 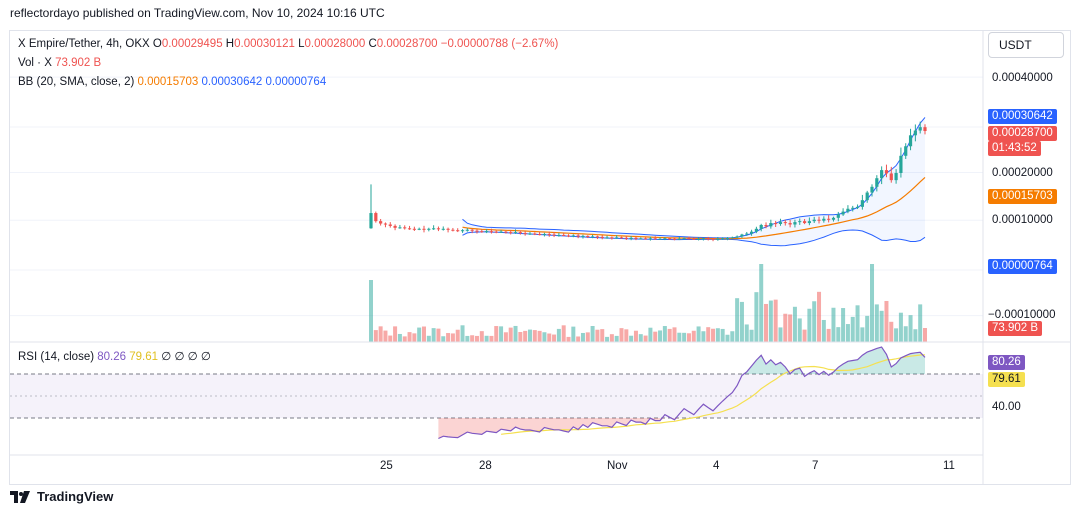 What do you see at coordinates (1022, 266) in the screenshot?
I see `bb-lower-badge: 0.00000764` at bounding box center [1022, 266].